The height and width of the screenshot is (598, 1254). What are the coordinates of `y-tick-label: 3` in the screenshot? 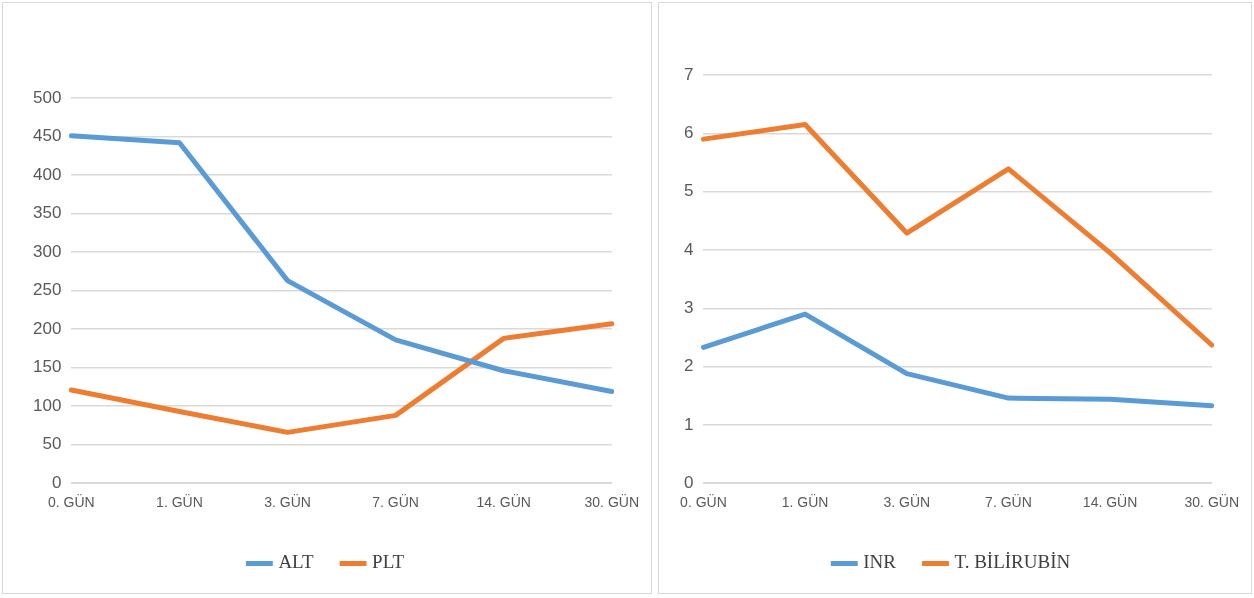 It's located at (688, 307).